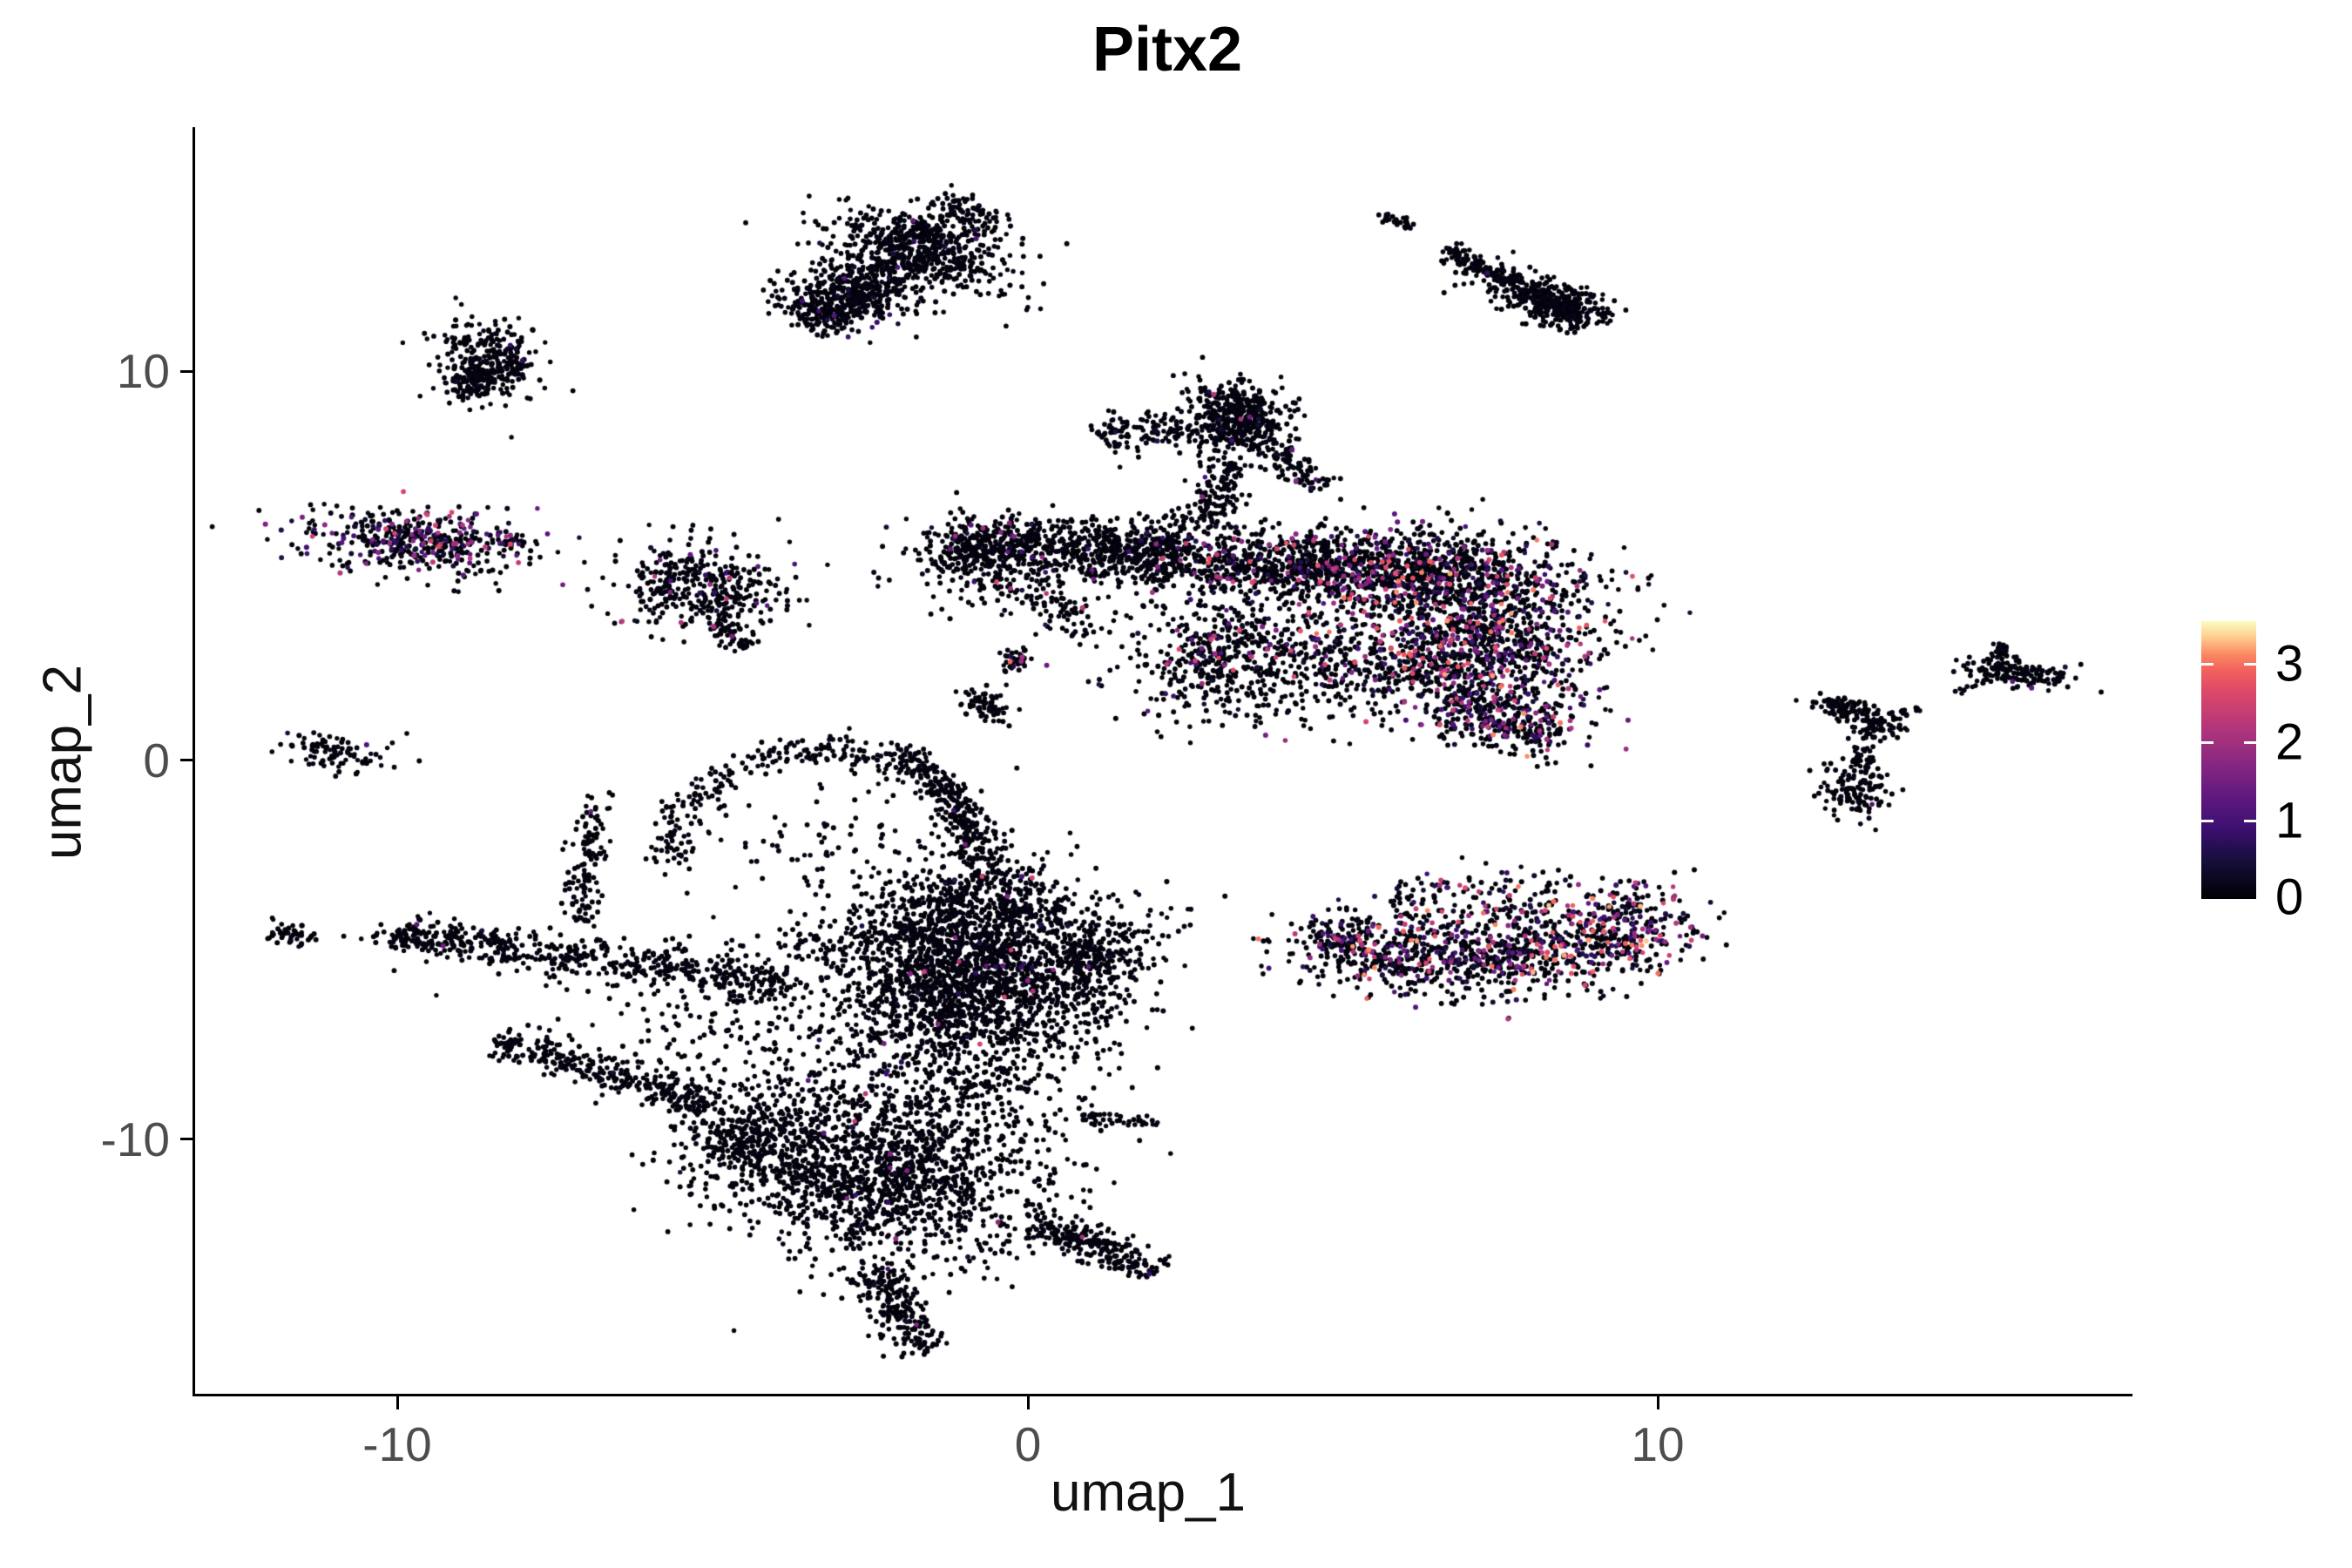 This screenshot has width=2352, height=1568. I want to click on legend-tick-label: 1, so click(2289, 820).